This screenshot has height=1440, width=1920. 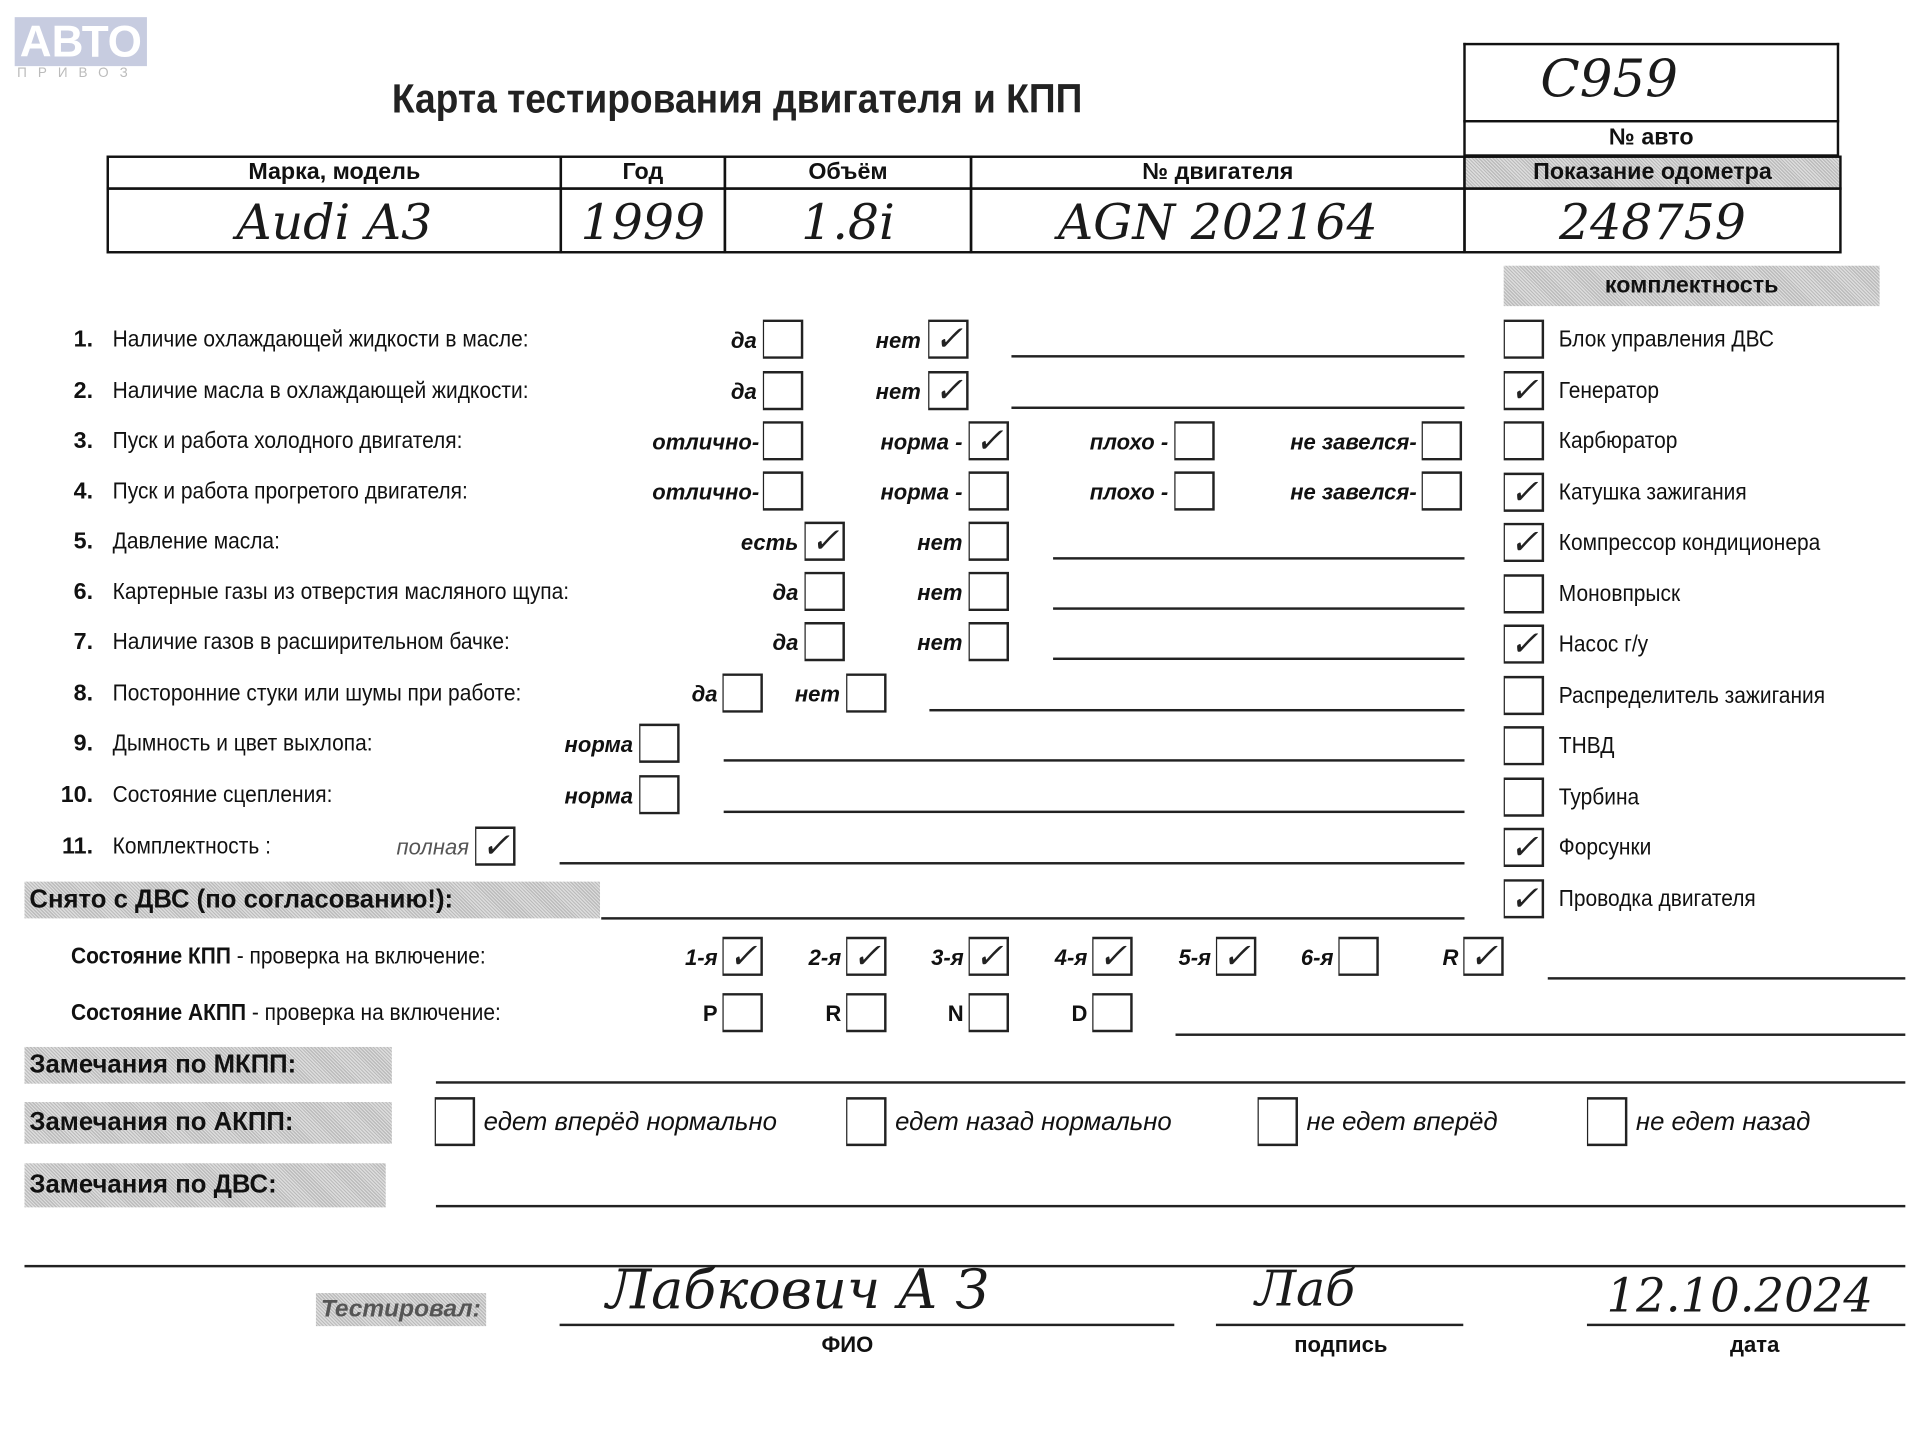 I want to click on check-number: 9., so click(x=83, y=744).